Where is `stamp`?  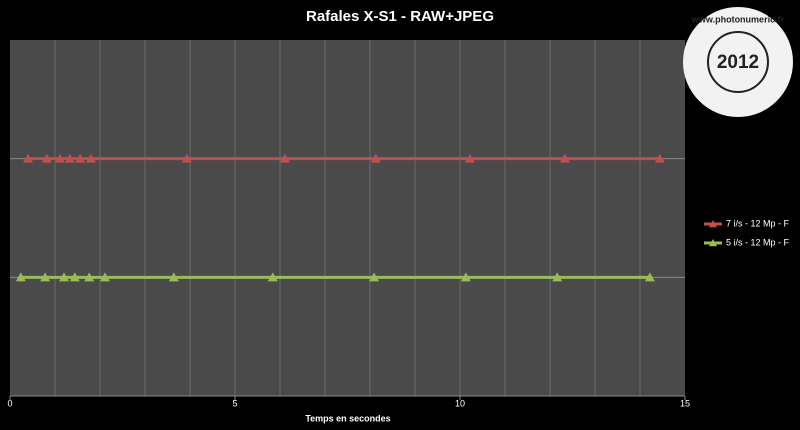 stamp is located at coordinates (738, 62).